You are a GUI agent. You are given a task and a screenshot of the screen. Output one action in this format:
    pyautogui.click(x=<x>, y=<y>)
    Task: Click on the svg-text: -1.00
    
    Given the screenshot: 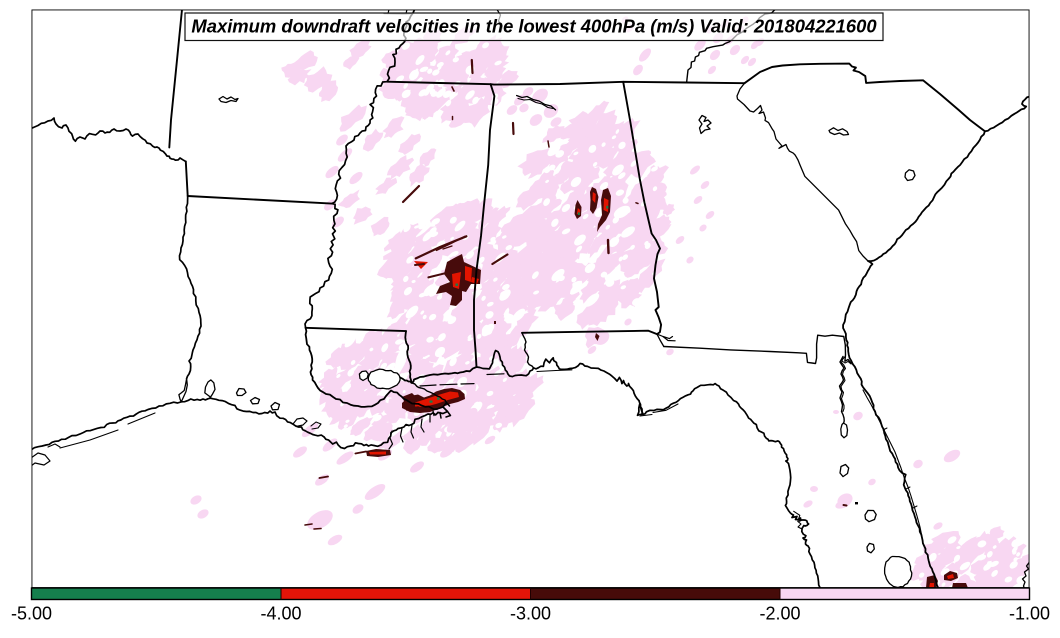 What is the action you would take?
    pyautogui.click(x=1029, y=614)
    